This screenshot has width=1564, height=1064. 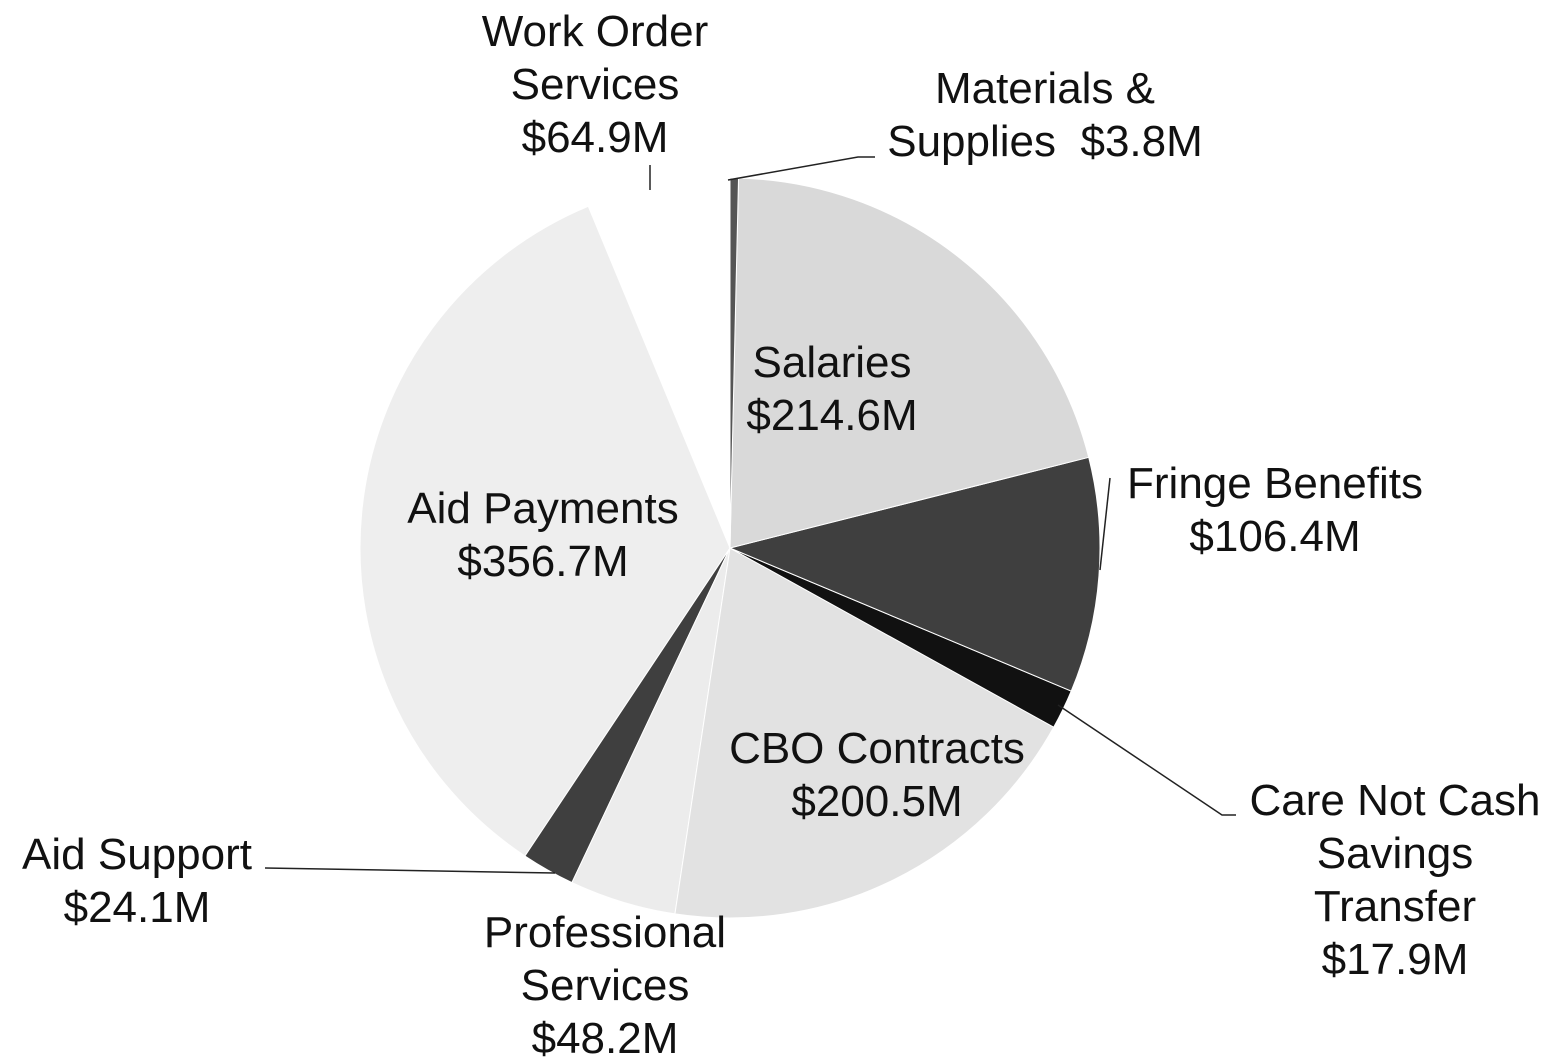 I want to click on slice-label: CBO Contracts $200.5M, so click(x=877, y=775).